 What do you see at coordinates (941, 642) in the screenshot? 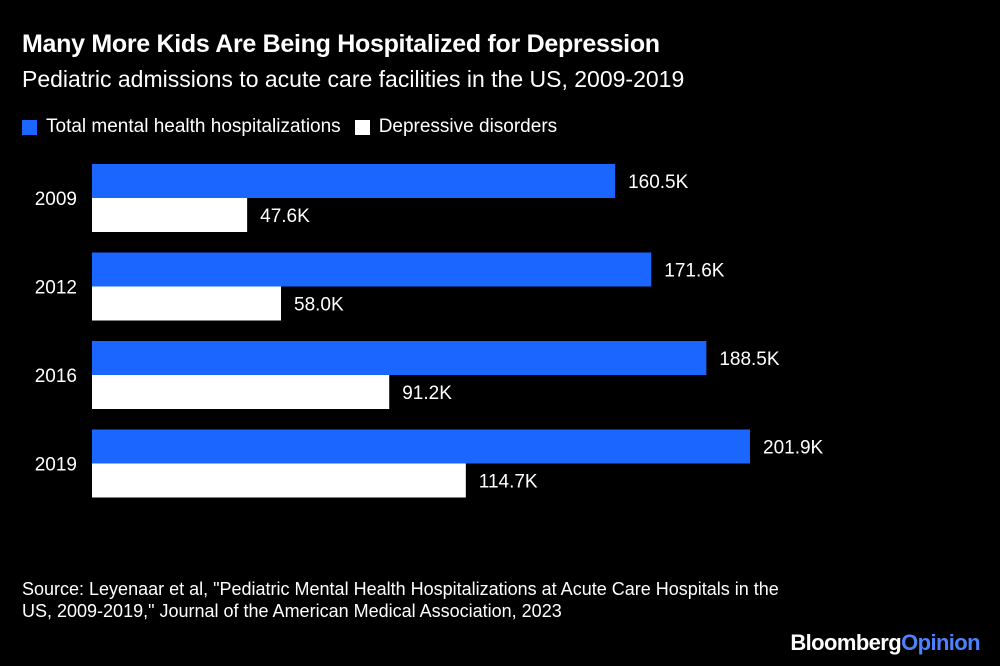
I see `brand-section: Opinion` at bounding box center [941, 642].